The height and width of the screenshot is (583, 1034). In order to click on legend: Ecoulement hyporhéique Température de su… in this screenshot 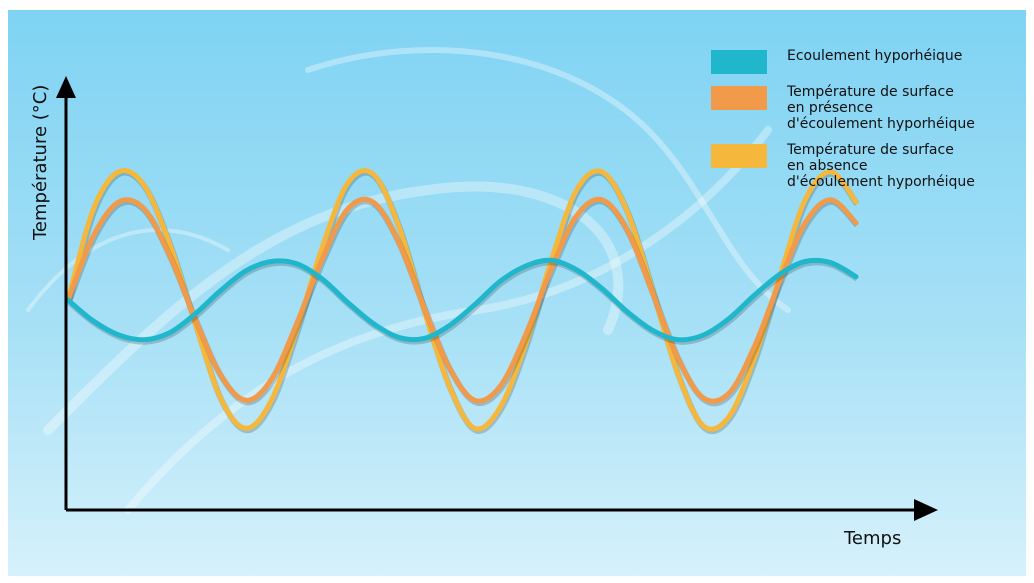, I will do `click(866, 124)`.